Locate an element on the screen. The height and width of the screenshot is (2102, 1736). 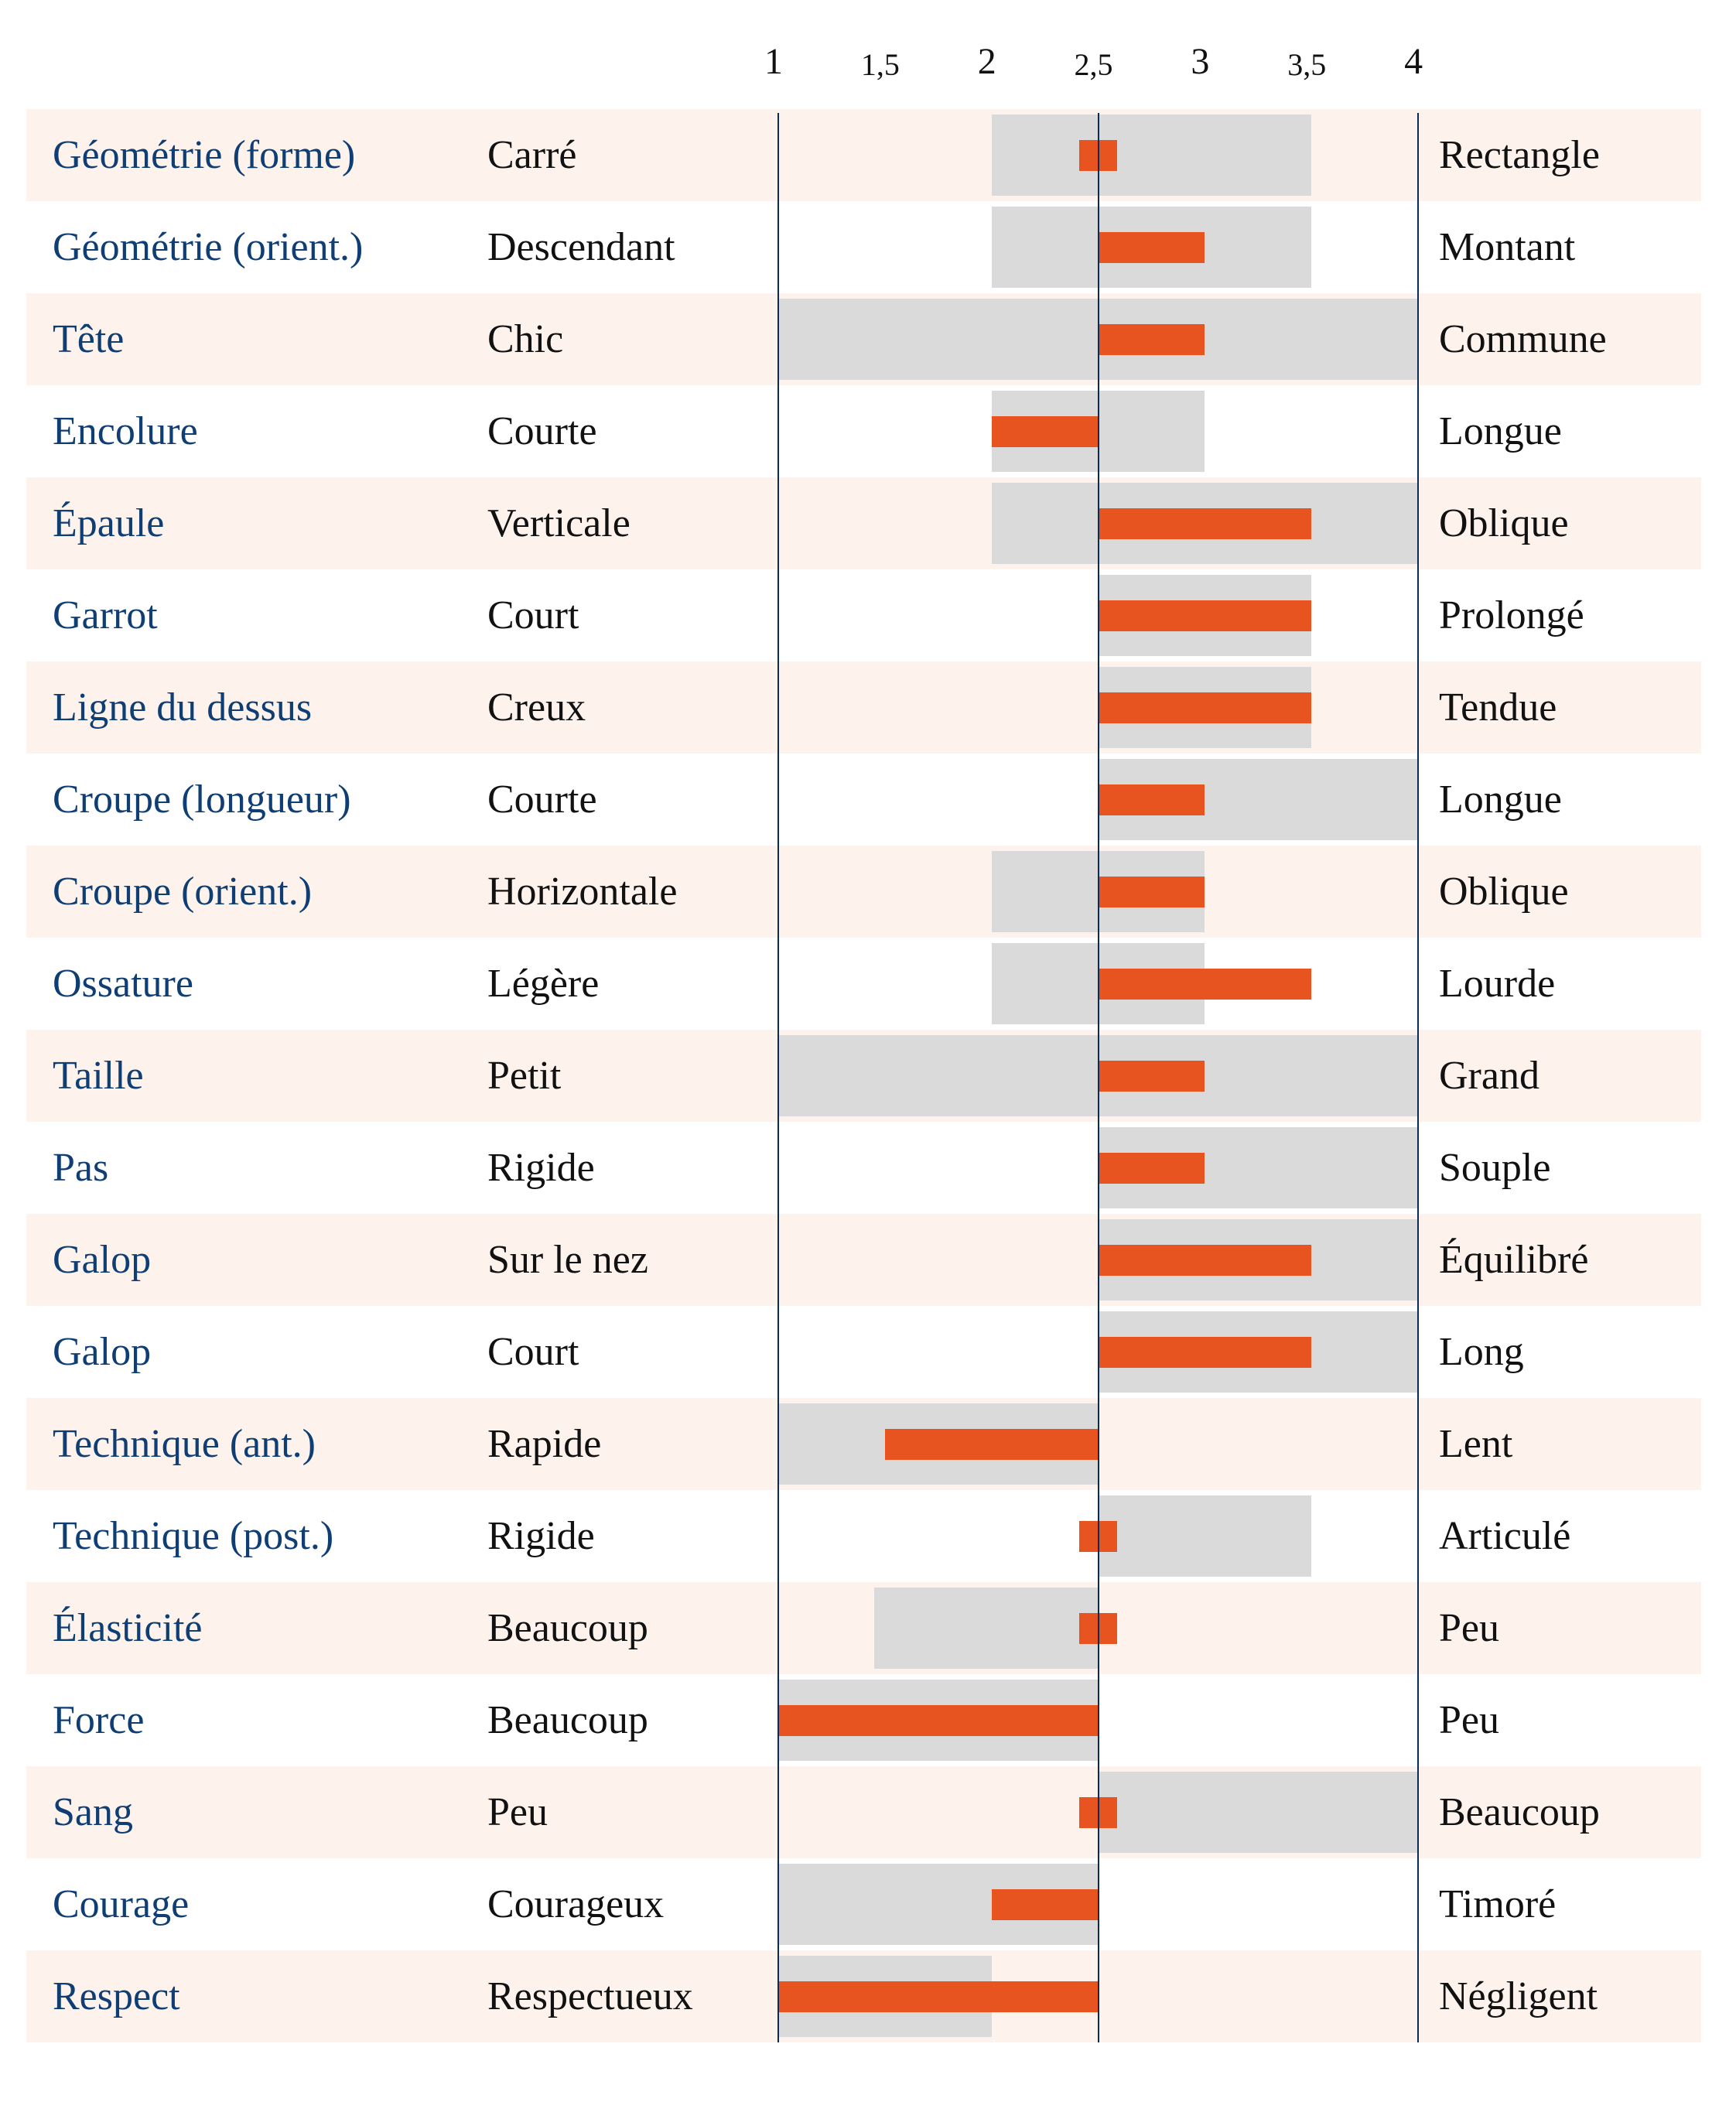
attribute-label: Respect is located at coordinates (116, 1996).